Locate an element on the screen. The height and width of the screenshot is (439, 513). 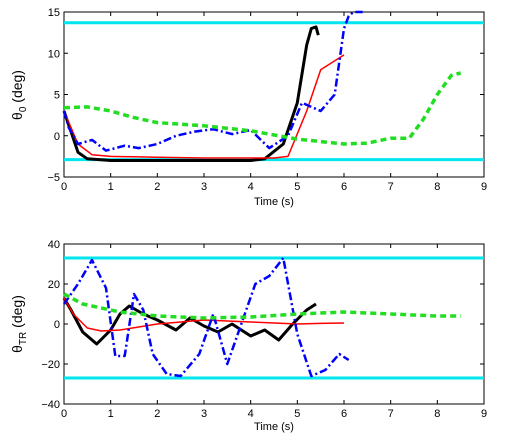
y-tick-label: 40 is located at coordinates (54, 245).